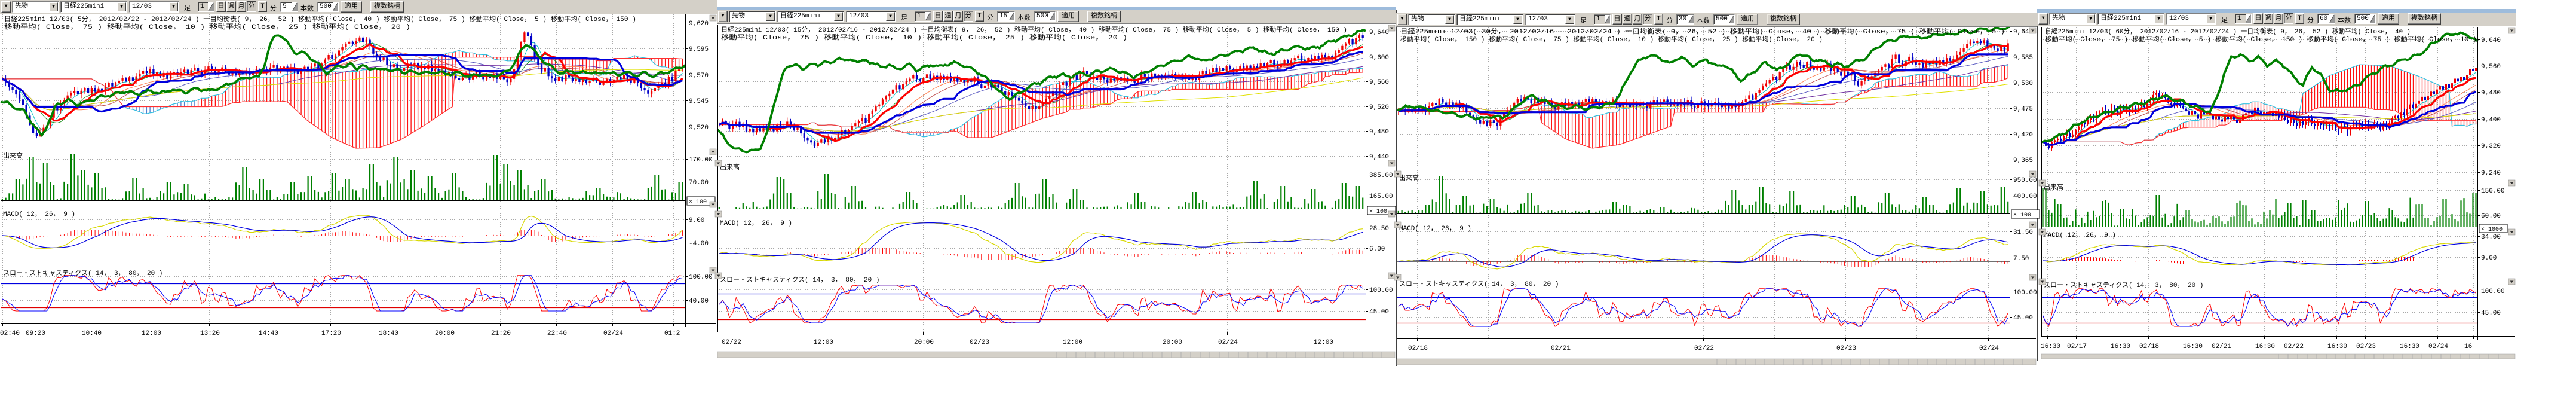 Image resolution: width=2576 pixels, height=409 pixels. What do you see at coordinates (2025, 180) in the screenshot?
I see `svg-text: 950.00` at bounding box center [2025, 180].